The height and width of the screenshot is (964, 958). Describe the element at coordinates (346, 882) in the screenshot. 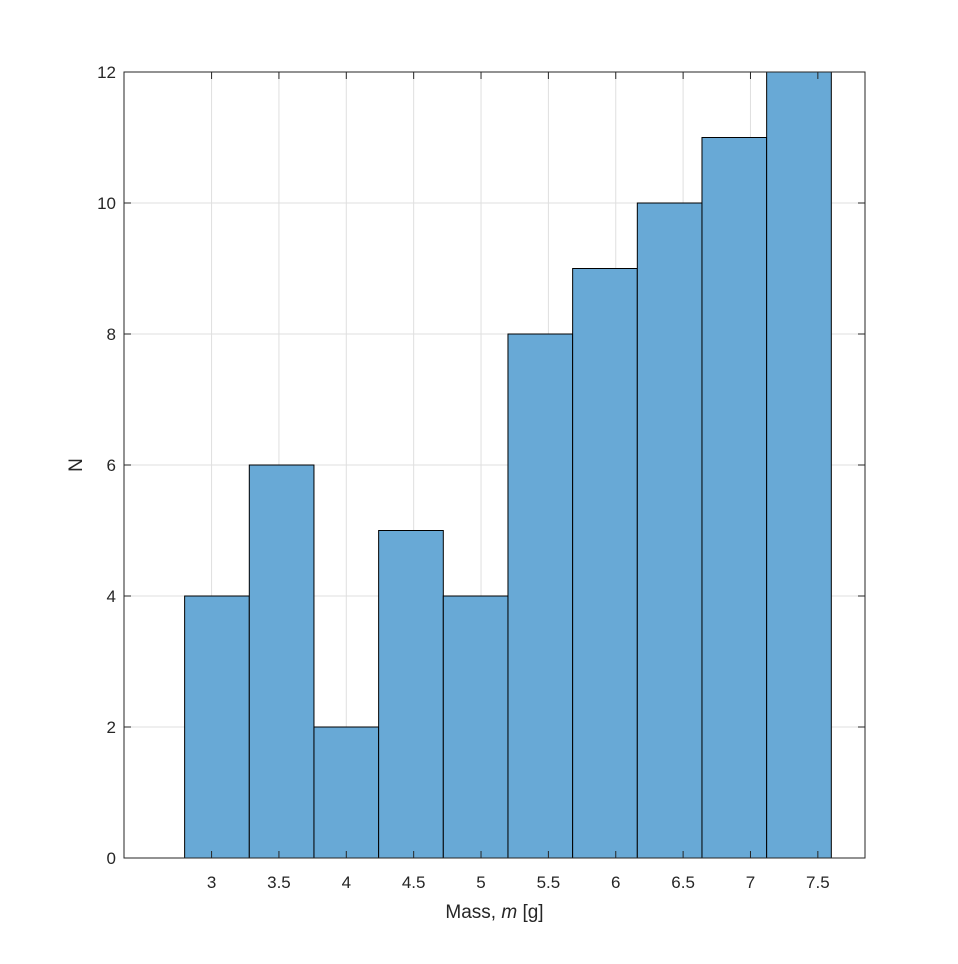

I see `x-tick-label: 4` at that location.